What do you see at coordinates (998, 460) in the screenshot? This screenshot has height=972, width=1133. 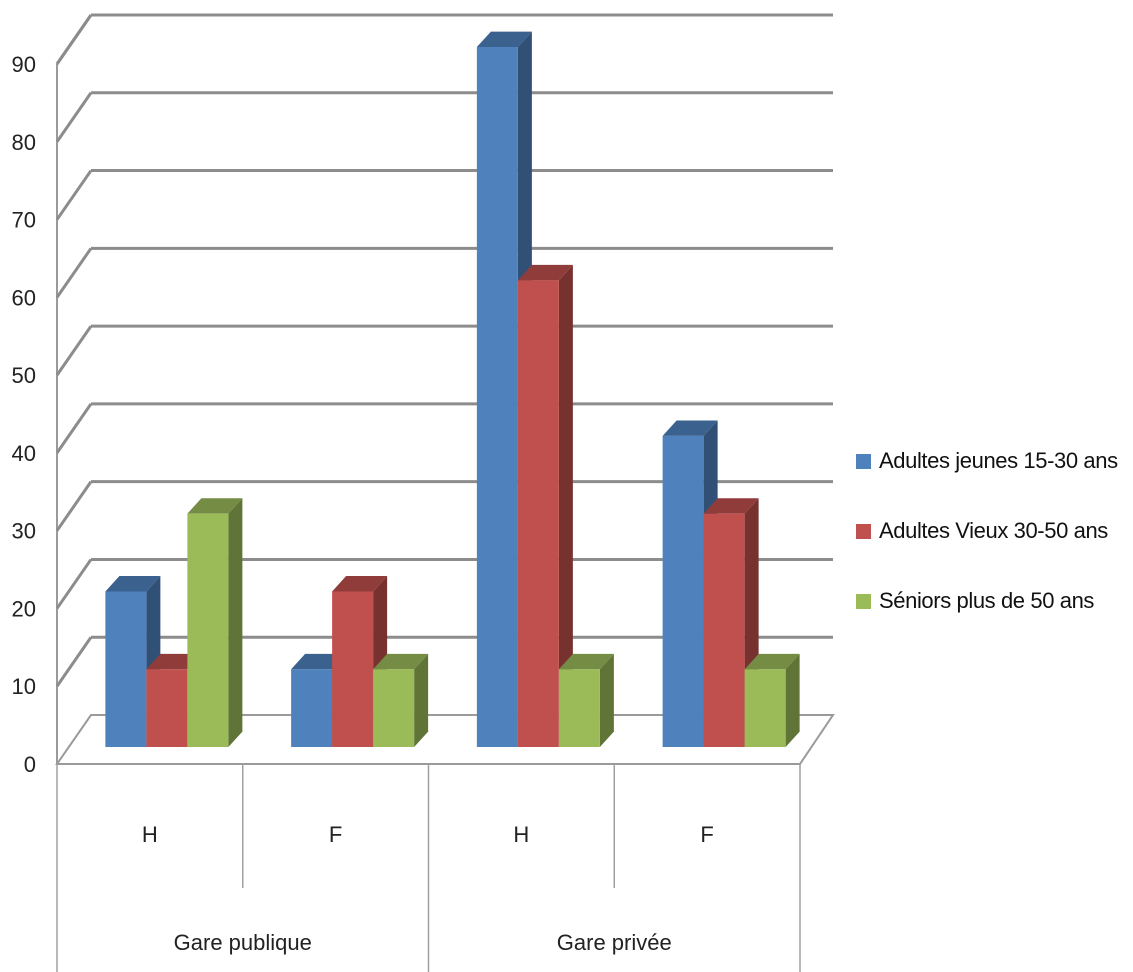 I see `legend-label: Adultes jeunes 15-30 ans` at bounding box center [998, 460].